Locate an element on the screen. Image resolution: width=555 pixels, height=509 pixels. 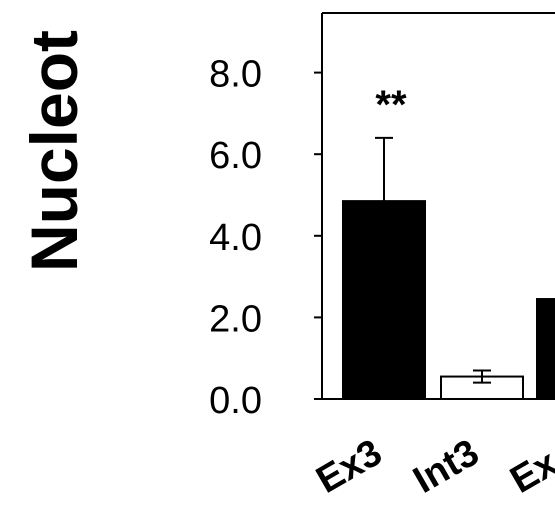
y-tick-label: 2.0 is located at coordinates (235, 319).